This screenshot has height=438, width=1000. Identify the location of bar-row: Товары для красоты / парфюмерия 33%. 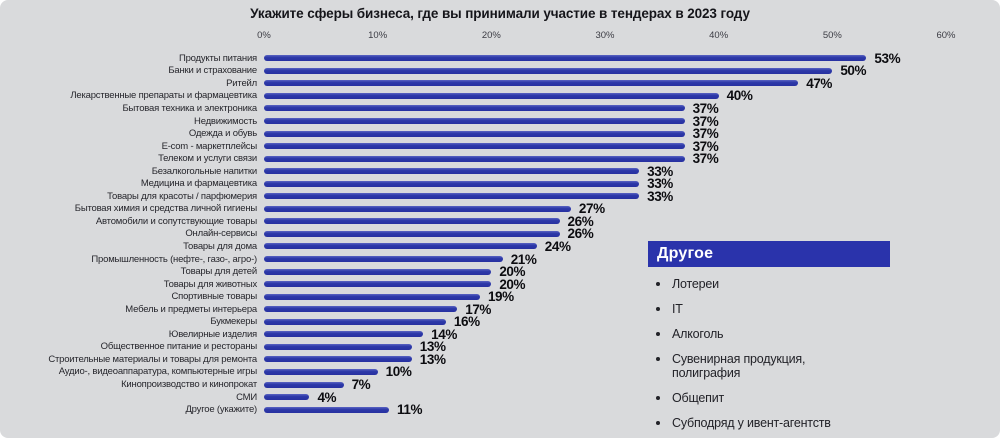
(500, 196).